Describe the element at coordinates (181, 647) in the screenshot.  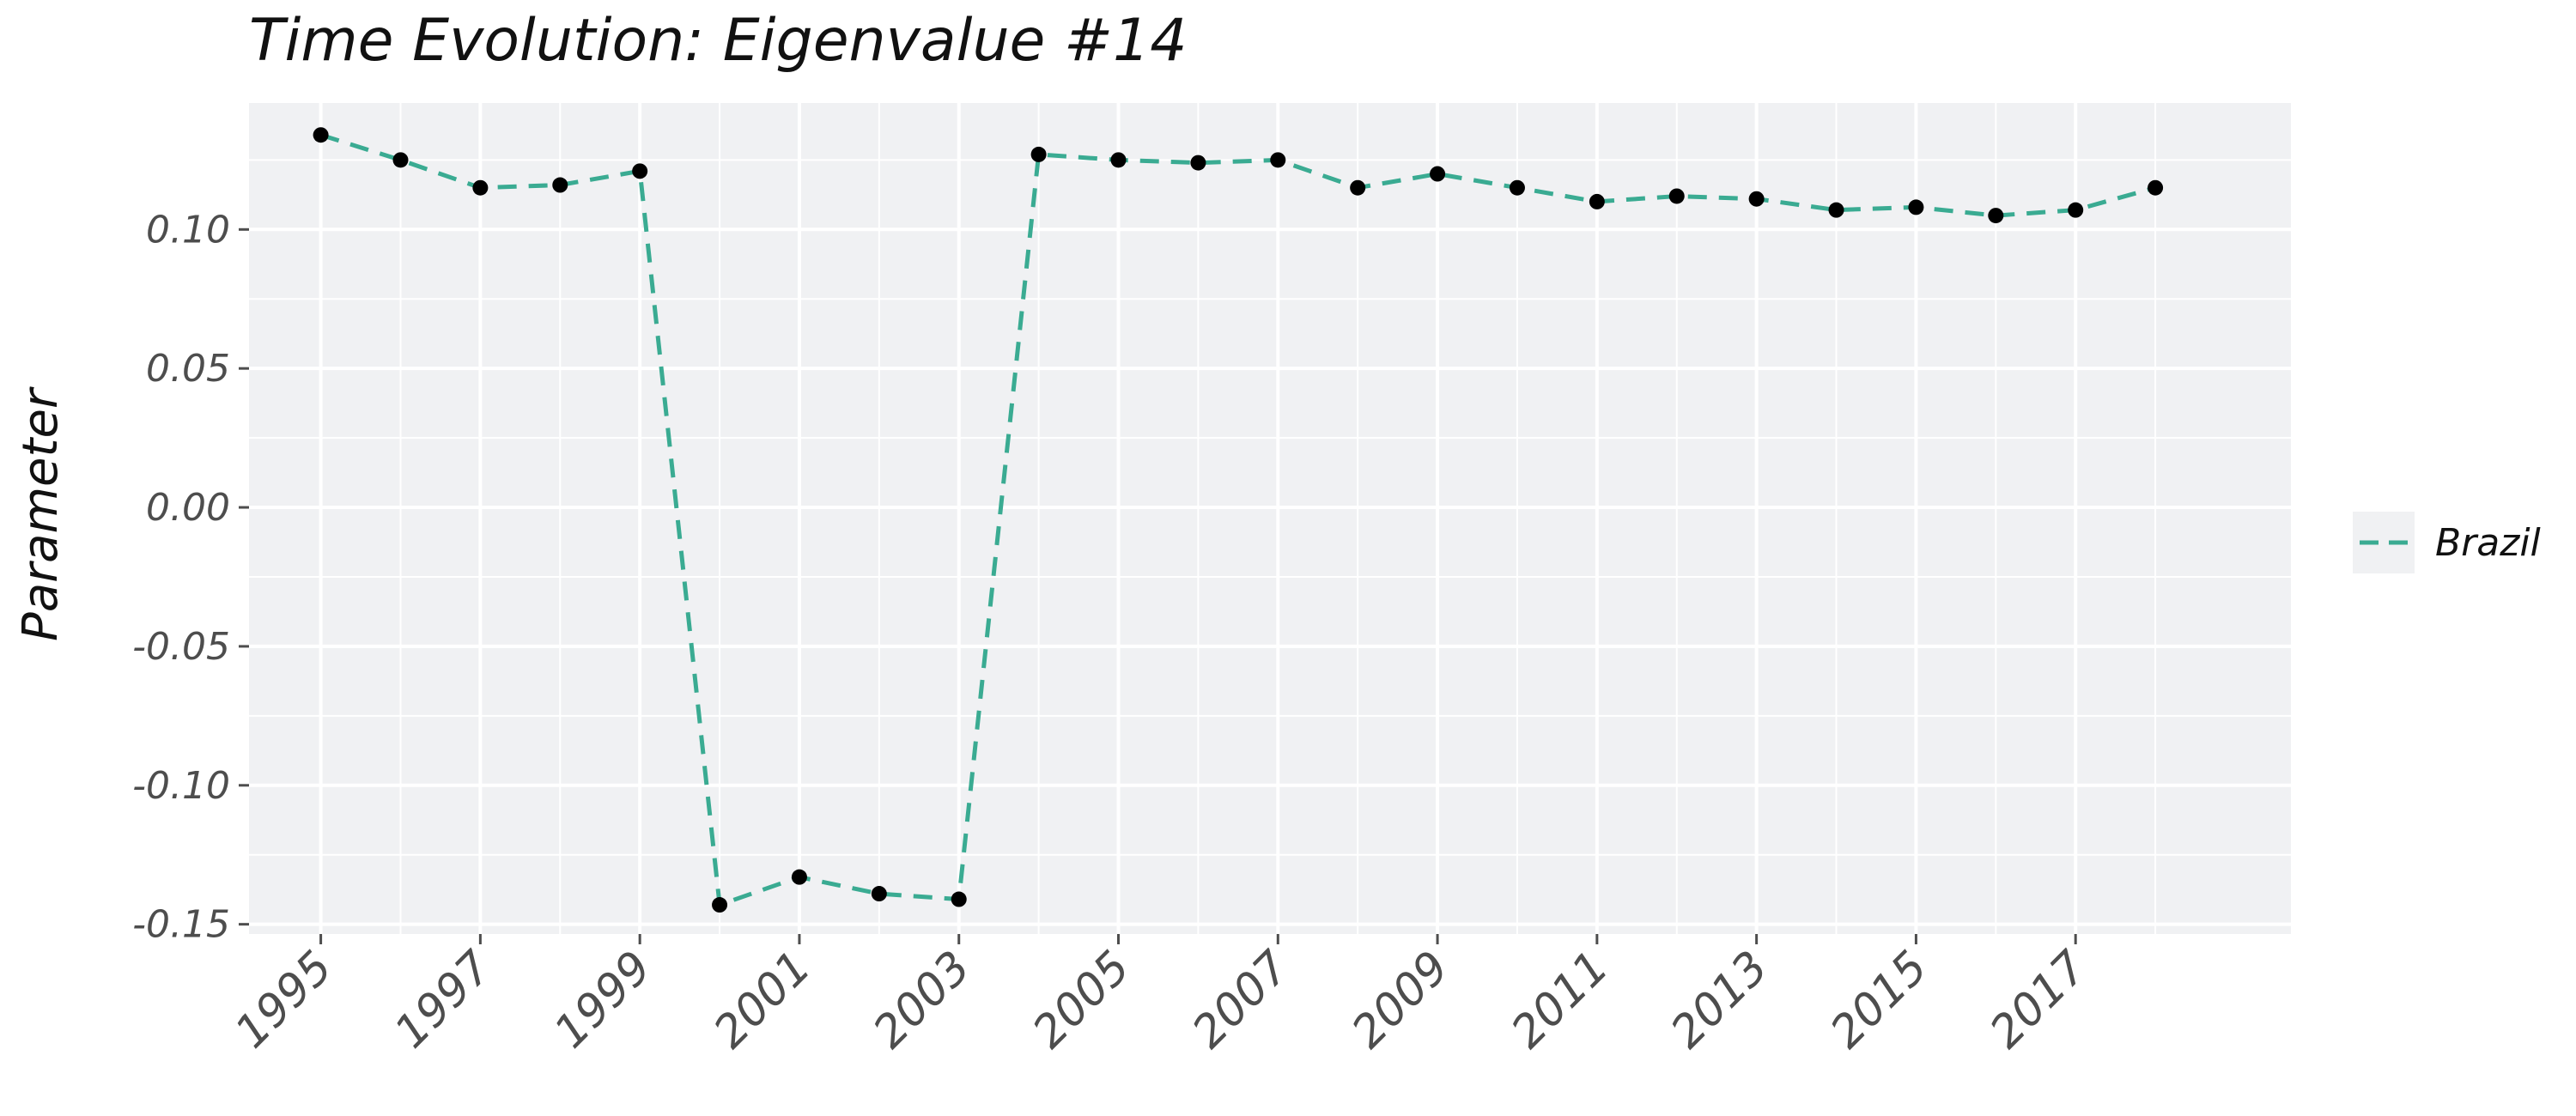
I see `y-tick-label: -0.05` at that location.